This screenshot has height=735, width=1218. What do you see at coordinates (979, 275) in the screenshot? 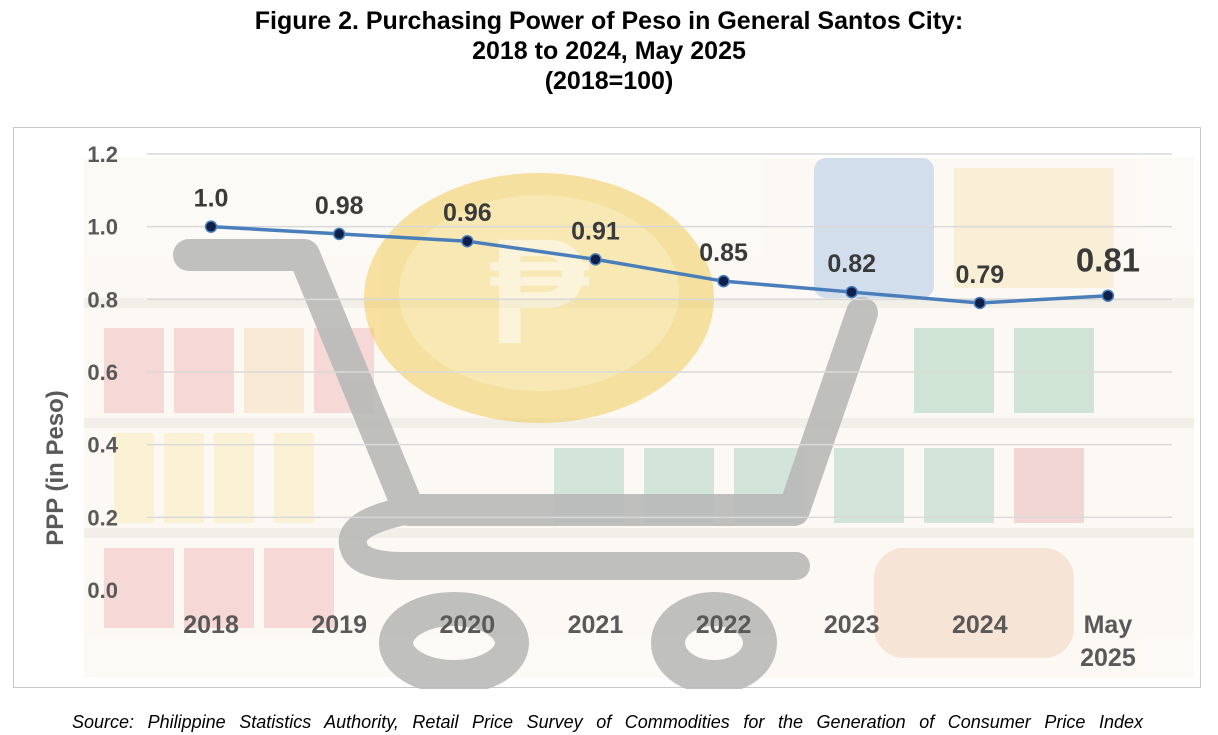
I see `data-label: 0.79` at bounding box center [979, 275].